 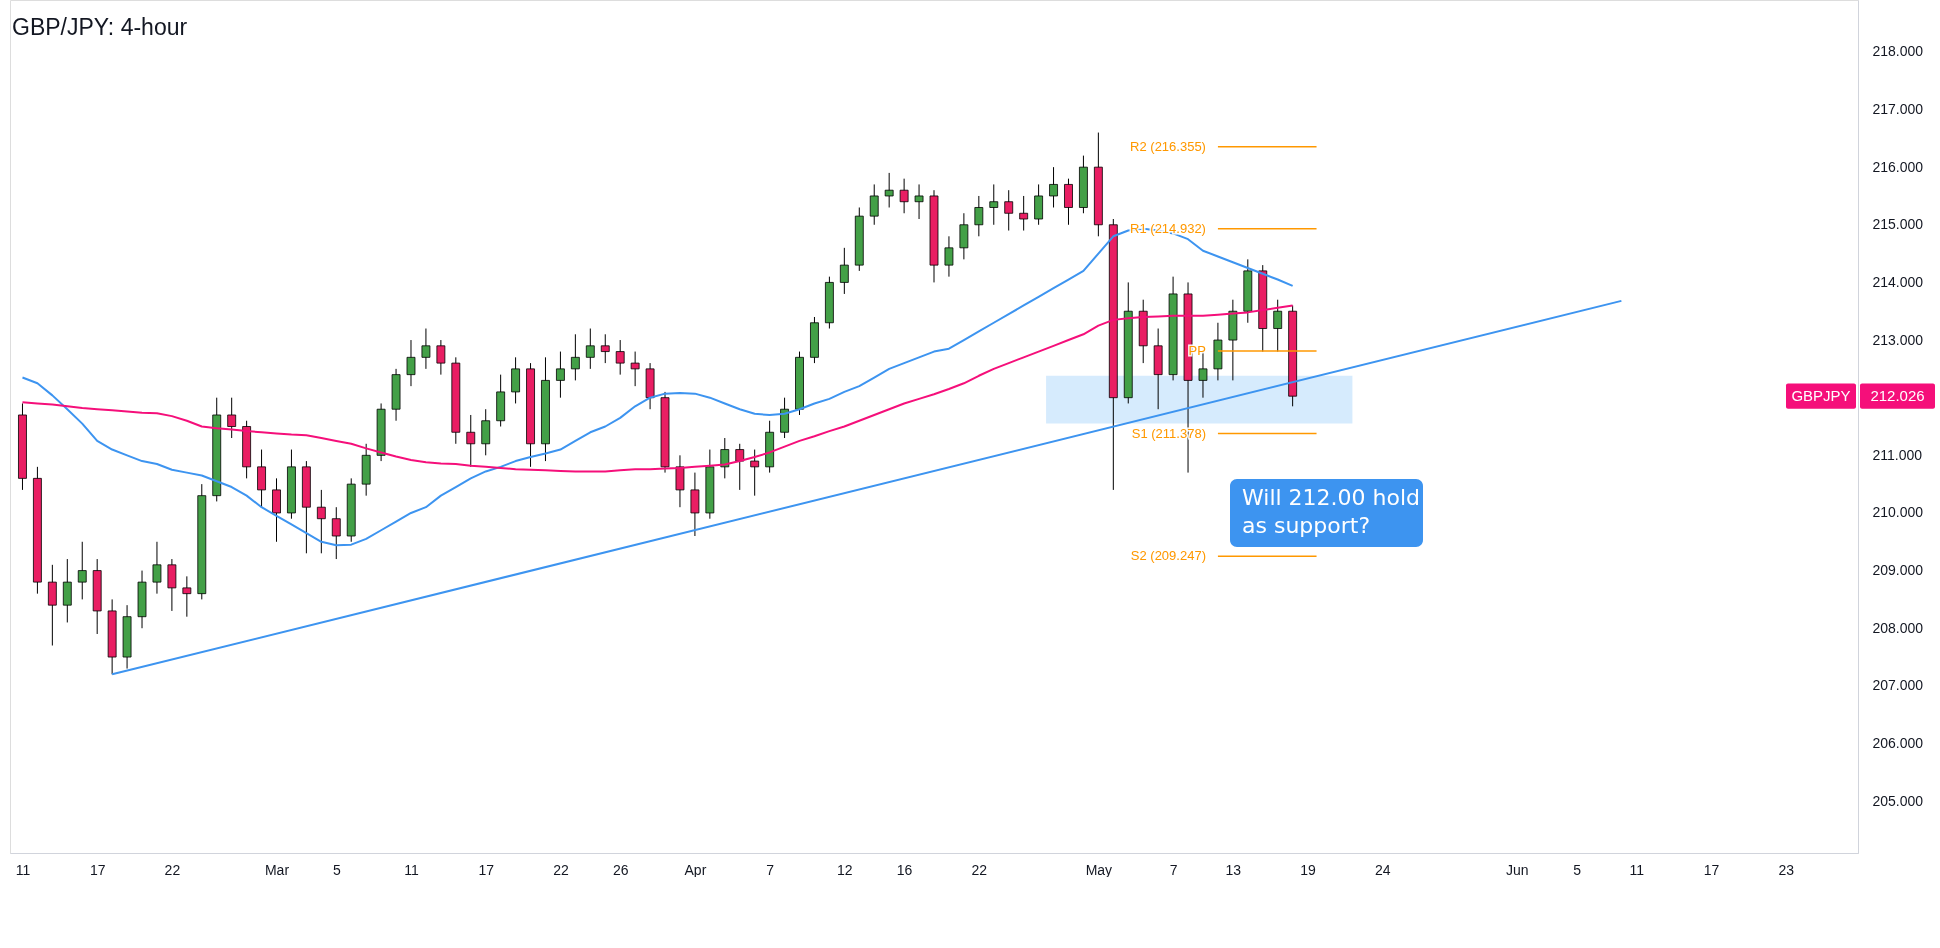 I want to click on y-tick-label: 205.000, so click(x=1898, y=800).